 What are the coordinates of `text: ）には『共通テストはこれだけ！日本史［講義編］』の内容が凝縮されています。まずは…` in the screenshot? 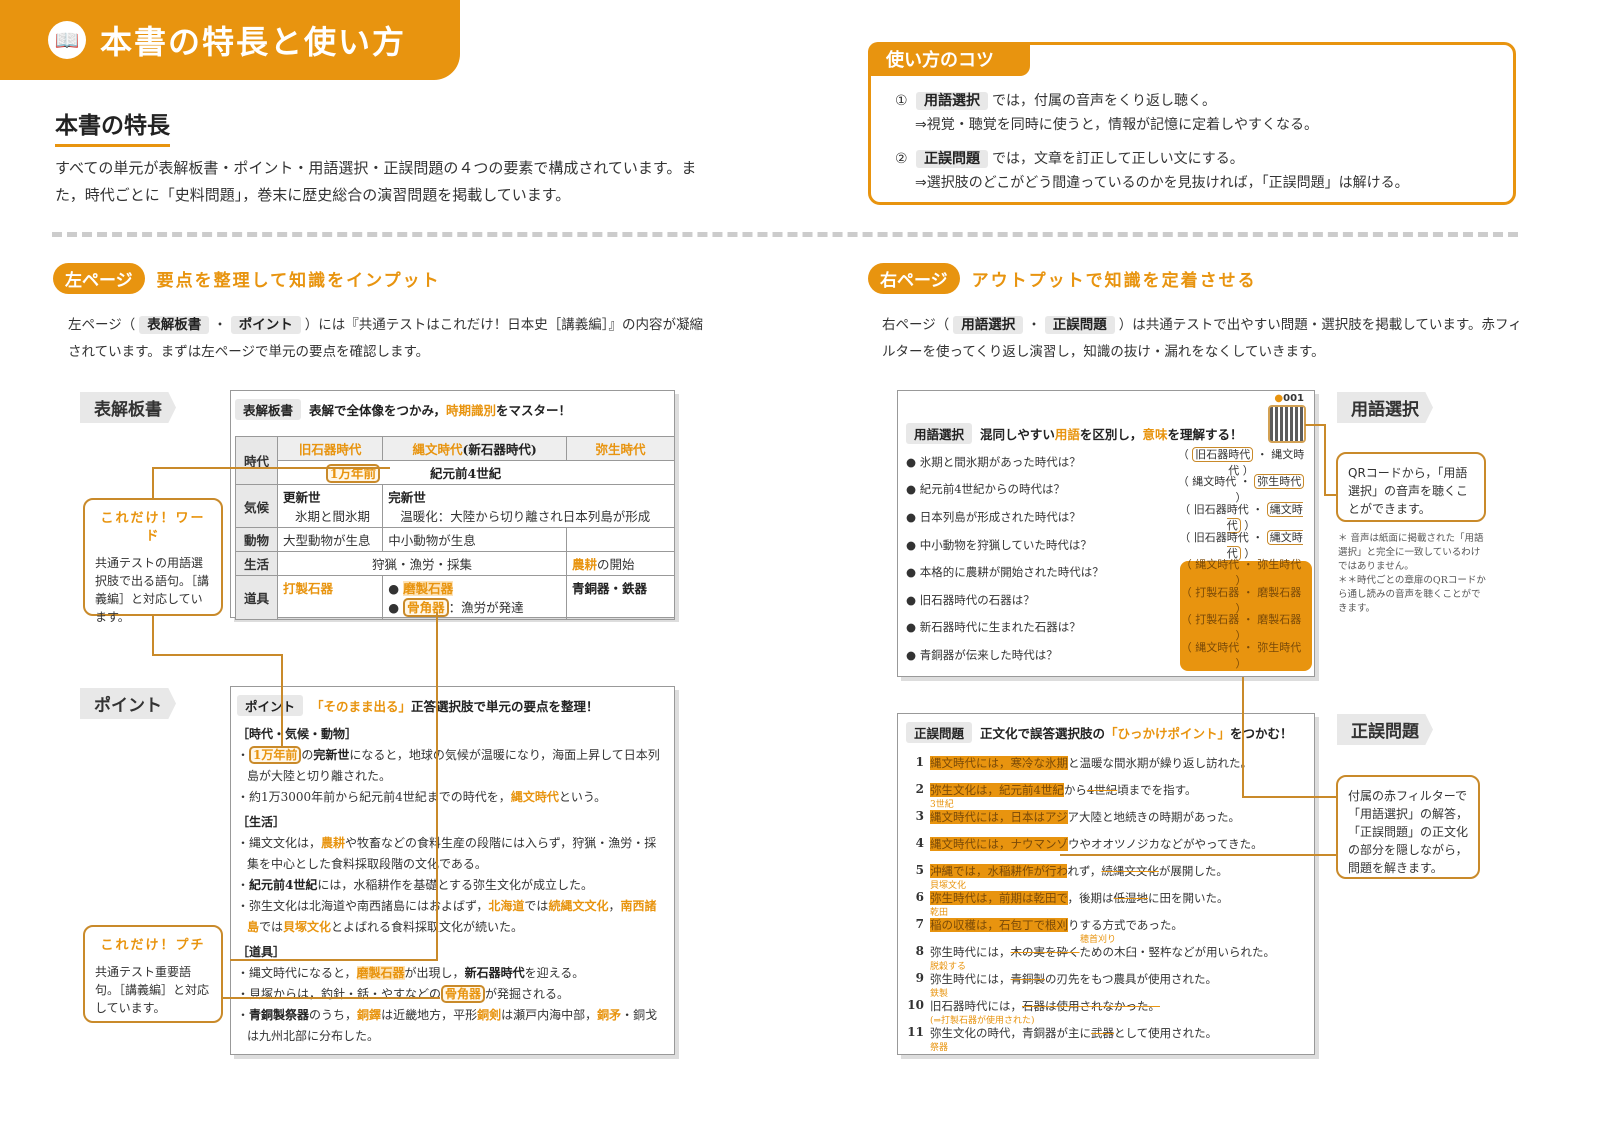 It's located at (385, 338).